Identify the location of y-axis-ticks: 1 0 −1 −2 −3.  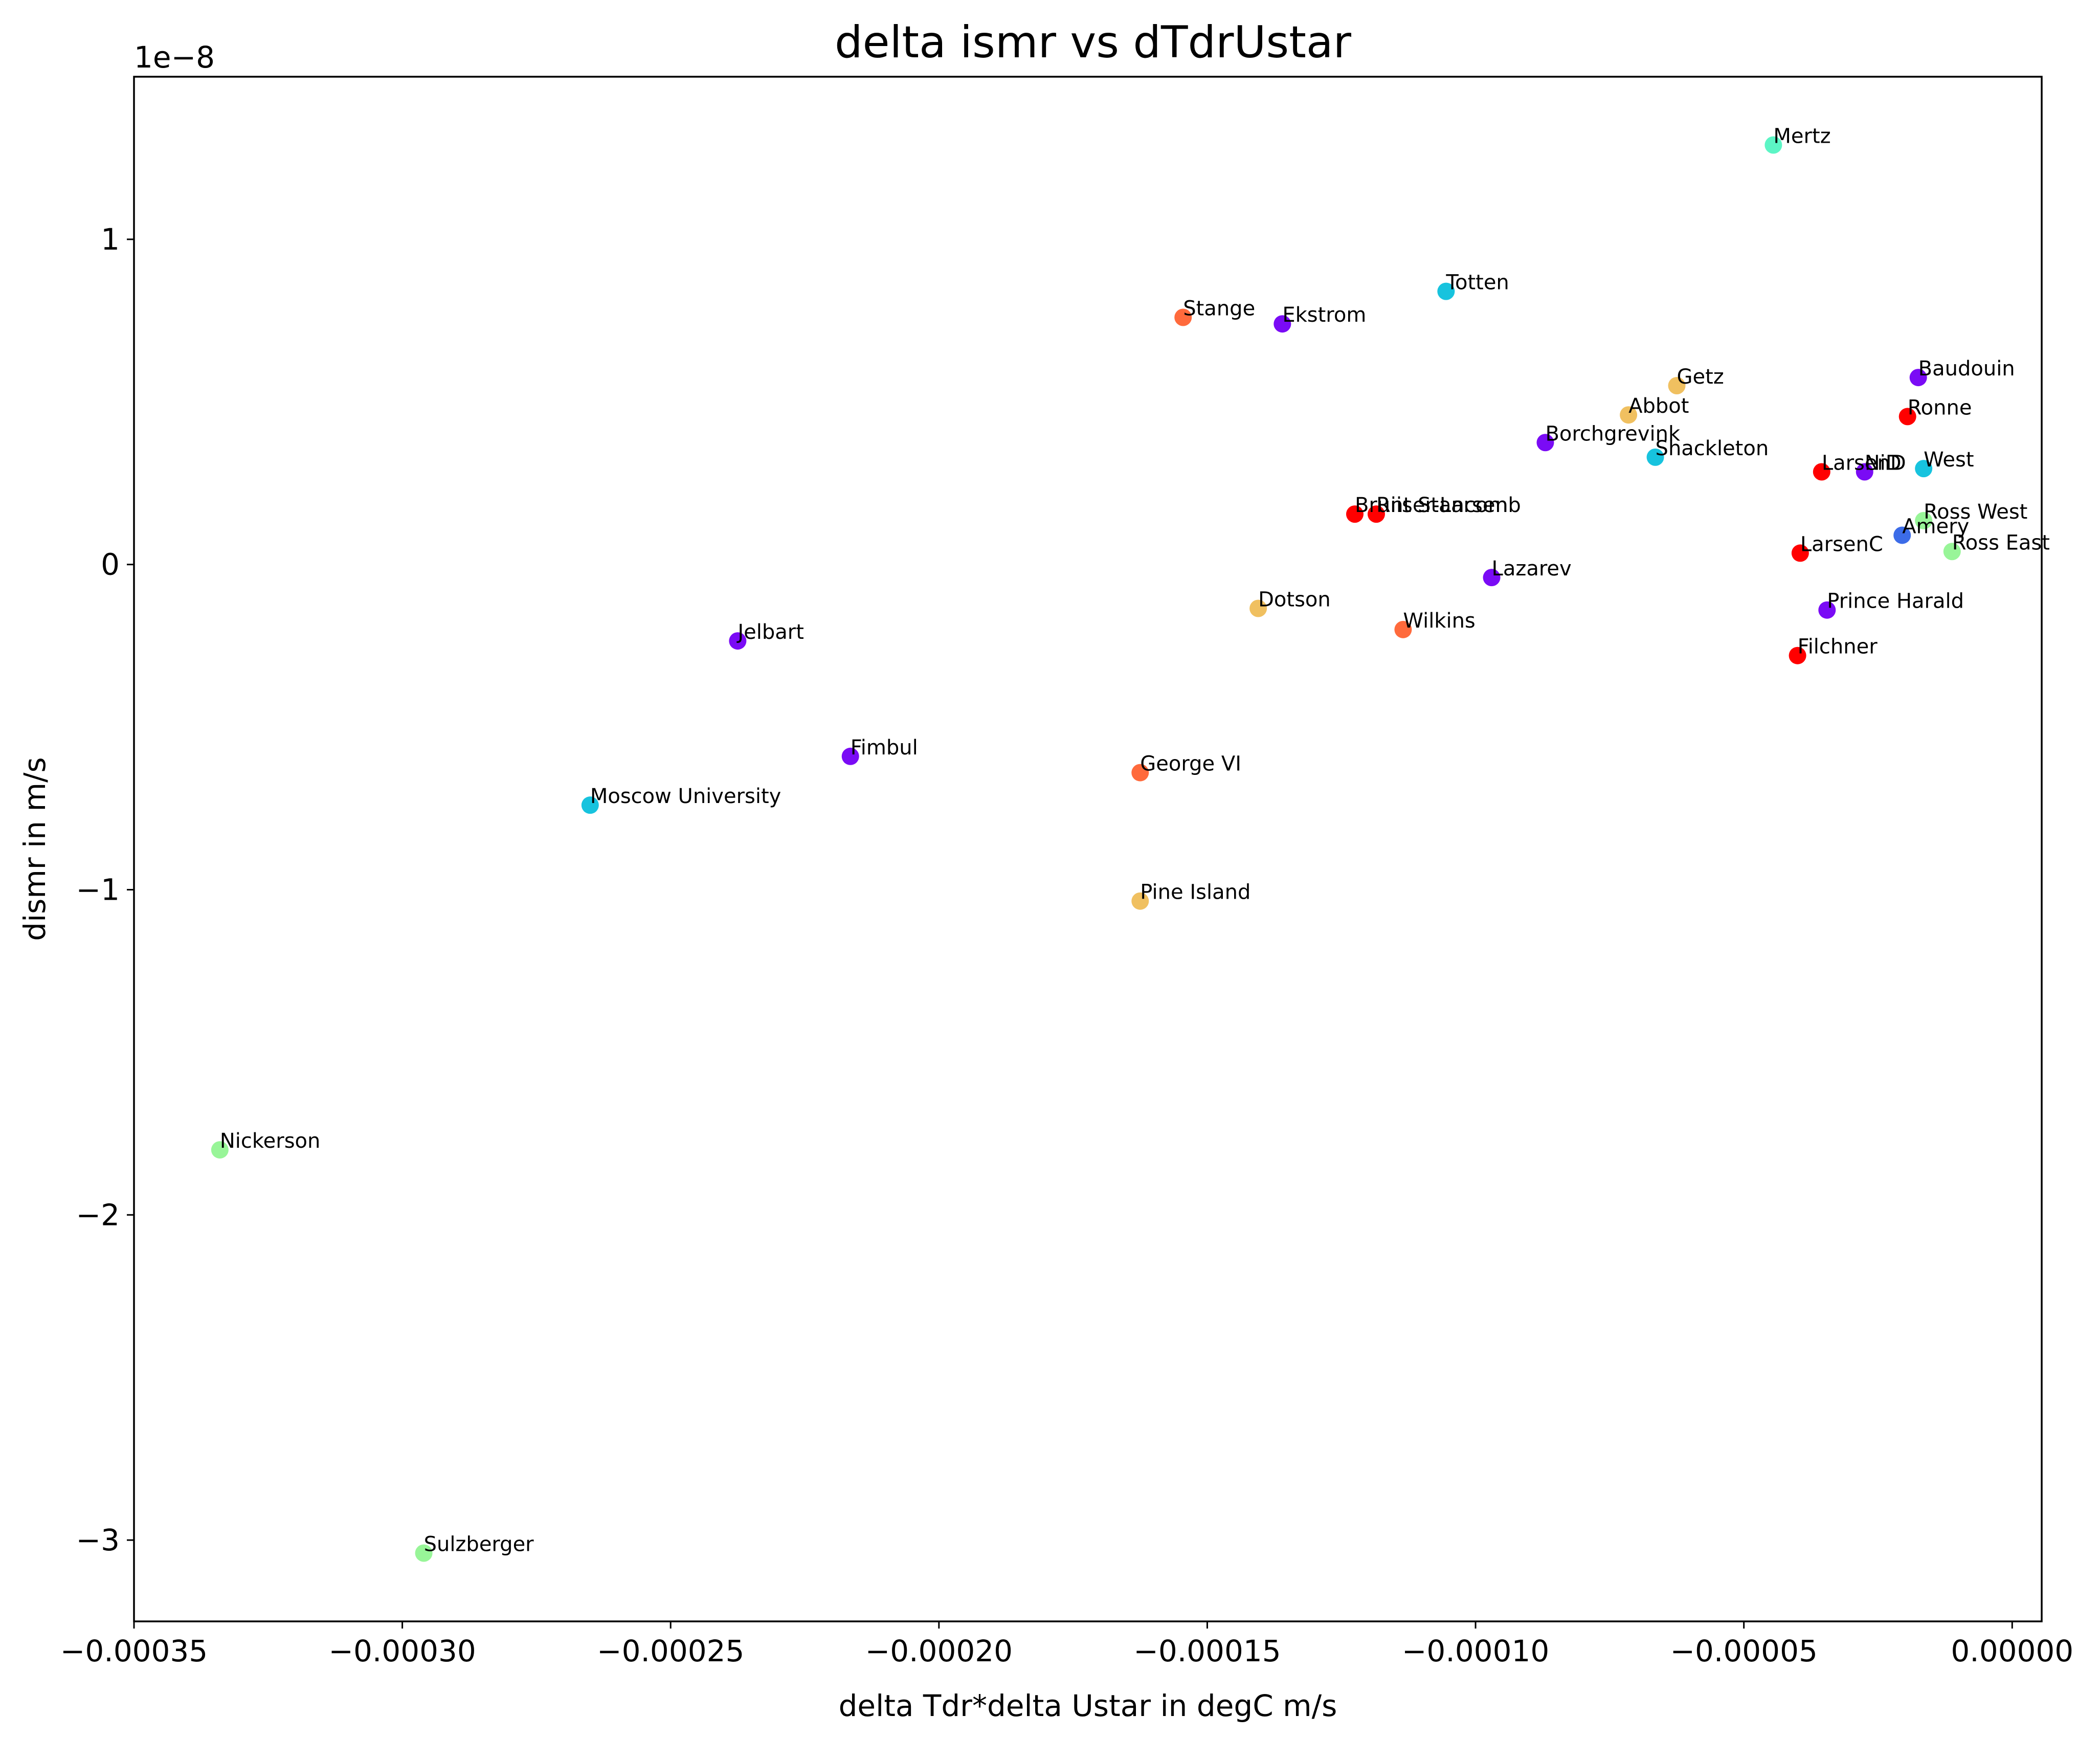
(105, 889).